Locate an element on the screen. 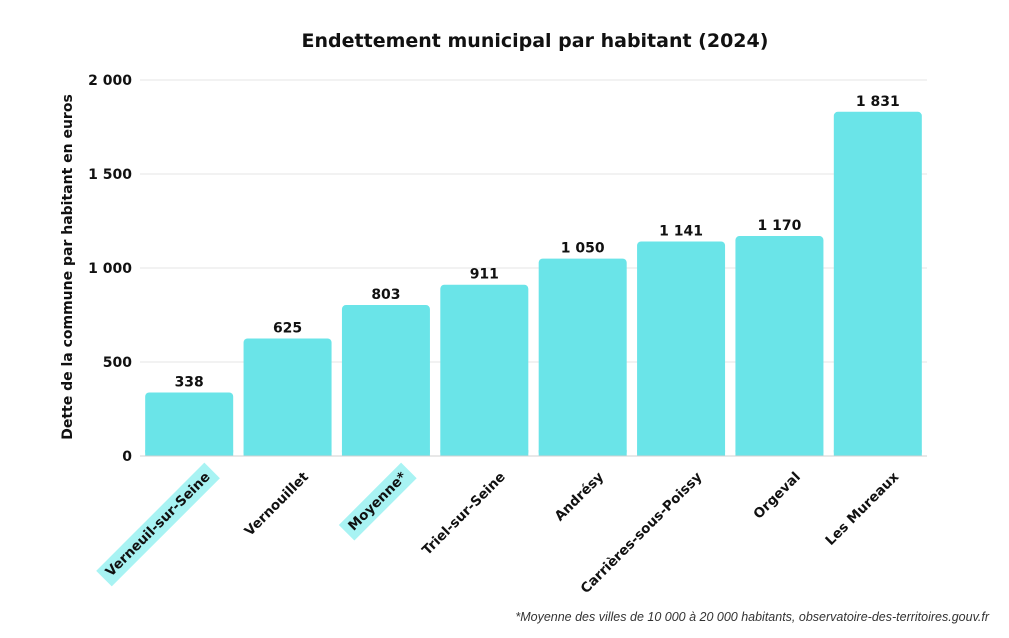  y-tick-label: 1 000 is located at coordinates (110, 269).